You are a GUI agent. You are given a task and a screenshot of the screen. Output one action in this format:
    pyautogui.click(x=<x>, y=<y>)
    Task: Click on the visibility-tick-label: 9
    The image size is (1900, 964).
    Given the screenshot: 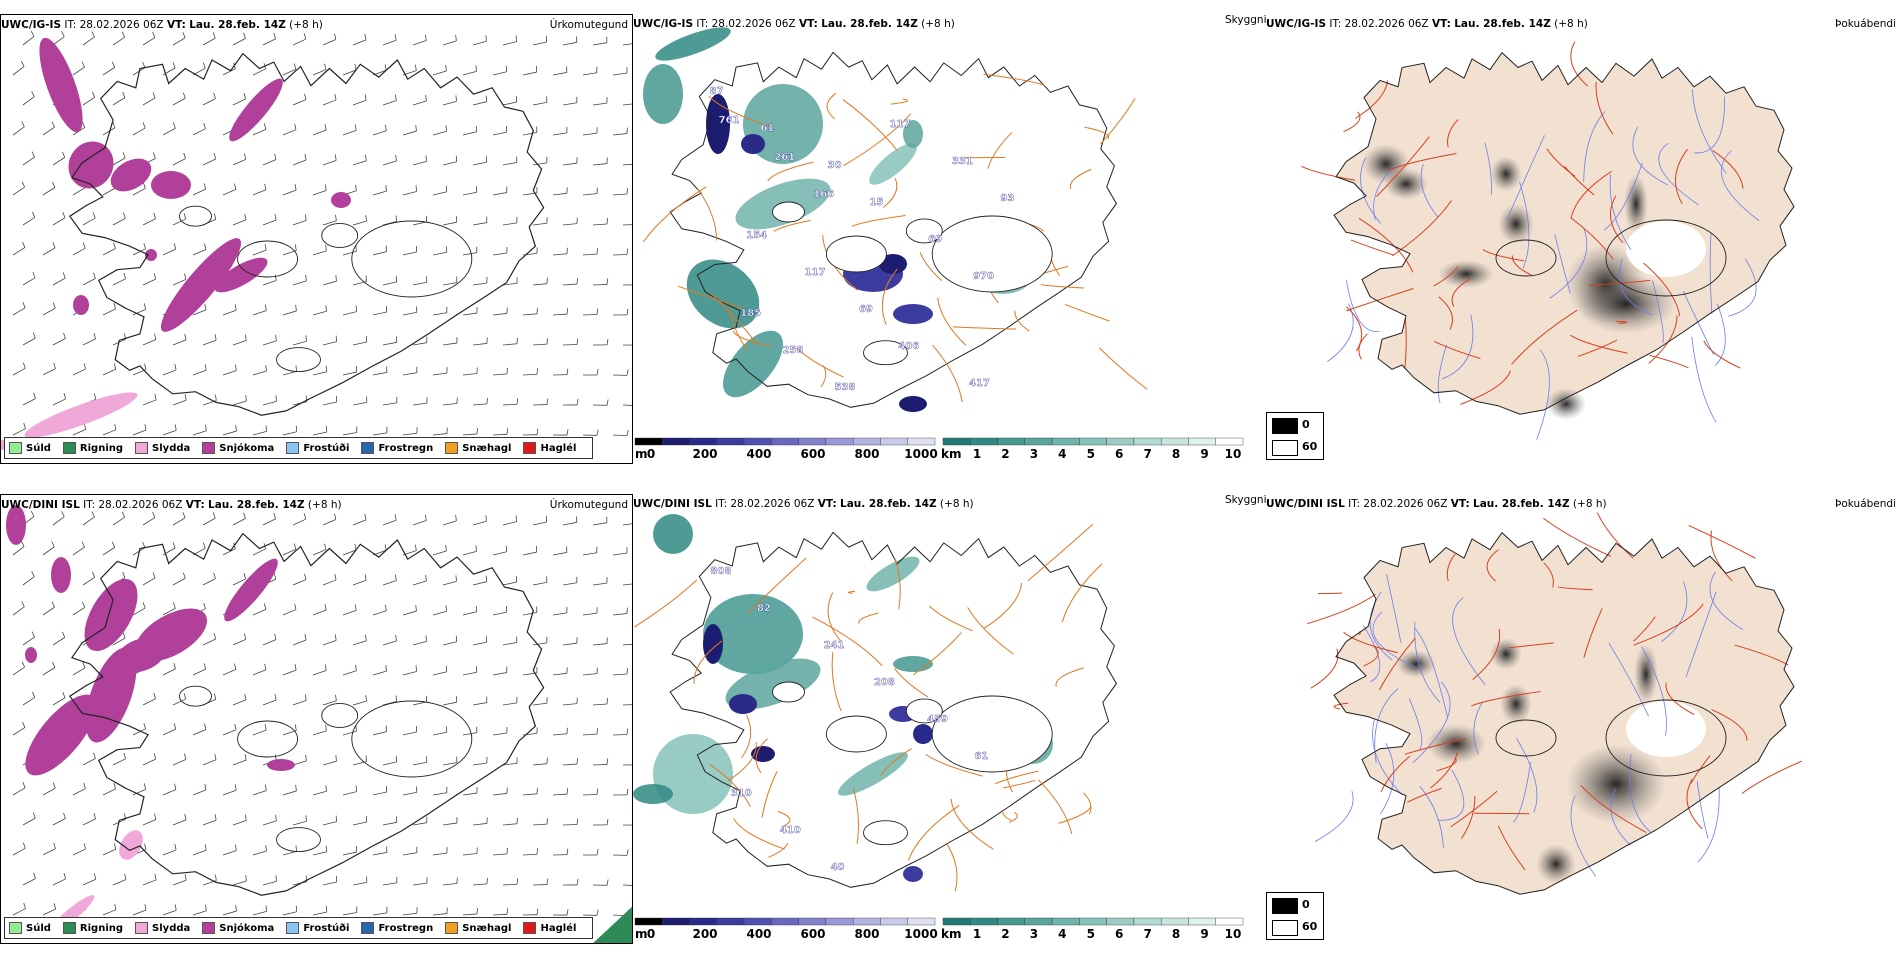 What is the action you would take?
    pyautogui.click(x=1204, y=934)
    